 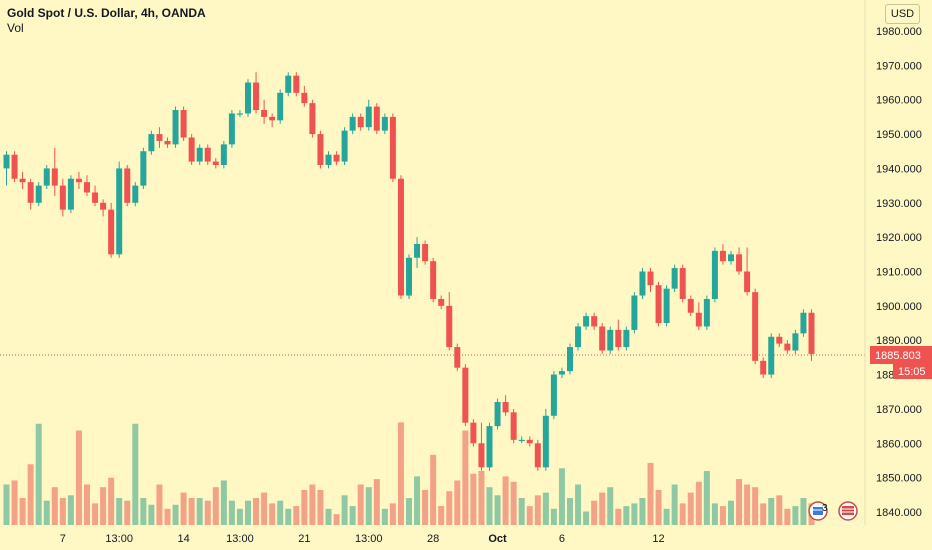 I want to click on y-tick-label: 1940.000, so click(x=899, y=169).